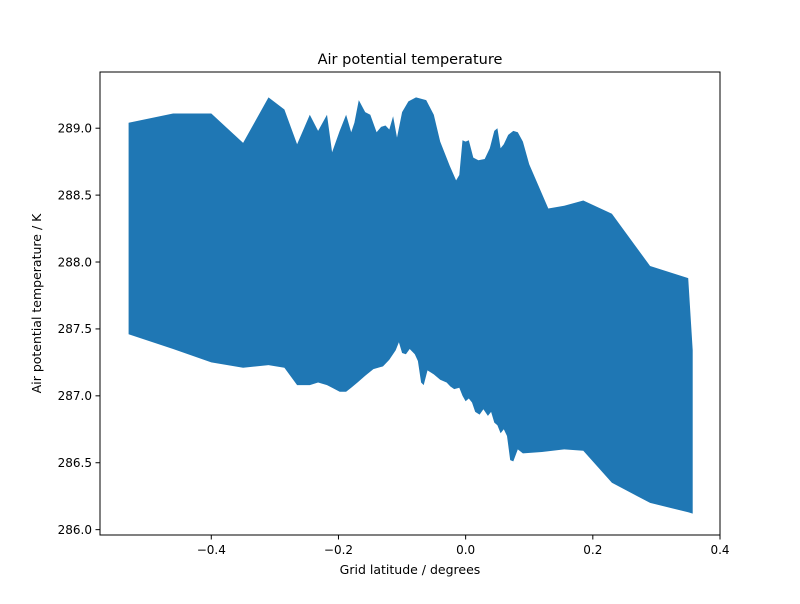  Describe the element at coordinates (211, 550) in the screenshot. I see `x-tick-label: −0.4` at that location.